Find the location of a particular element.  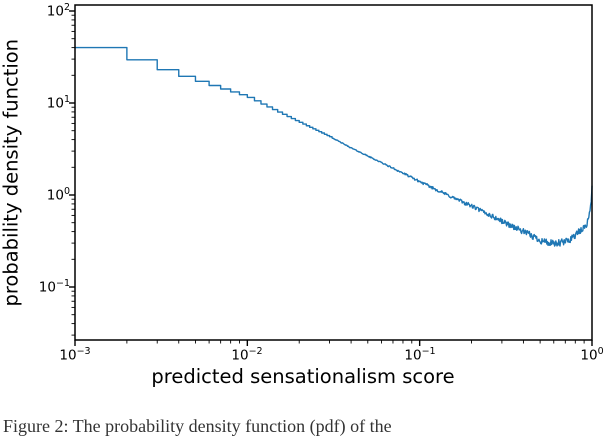

x-tick-label-1e-2: 10⁻² is located at coordinates (247, 355).